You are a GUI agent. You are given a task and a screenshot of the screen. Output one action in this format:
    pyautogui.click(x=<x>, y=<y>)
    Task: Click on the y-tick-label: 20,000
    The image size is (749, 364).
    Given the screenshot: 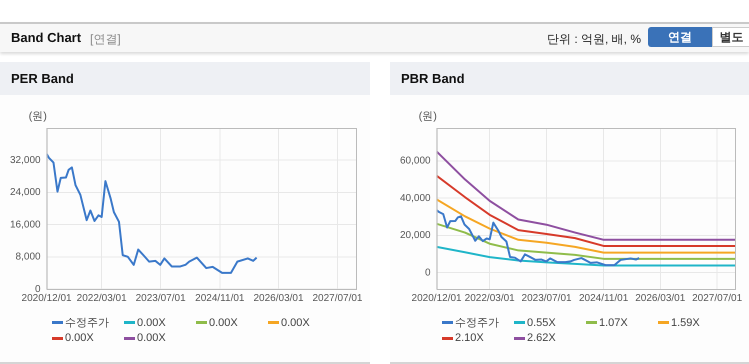 What is the action you would take?
    pyautogui.click(x=416, y=236)
    